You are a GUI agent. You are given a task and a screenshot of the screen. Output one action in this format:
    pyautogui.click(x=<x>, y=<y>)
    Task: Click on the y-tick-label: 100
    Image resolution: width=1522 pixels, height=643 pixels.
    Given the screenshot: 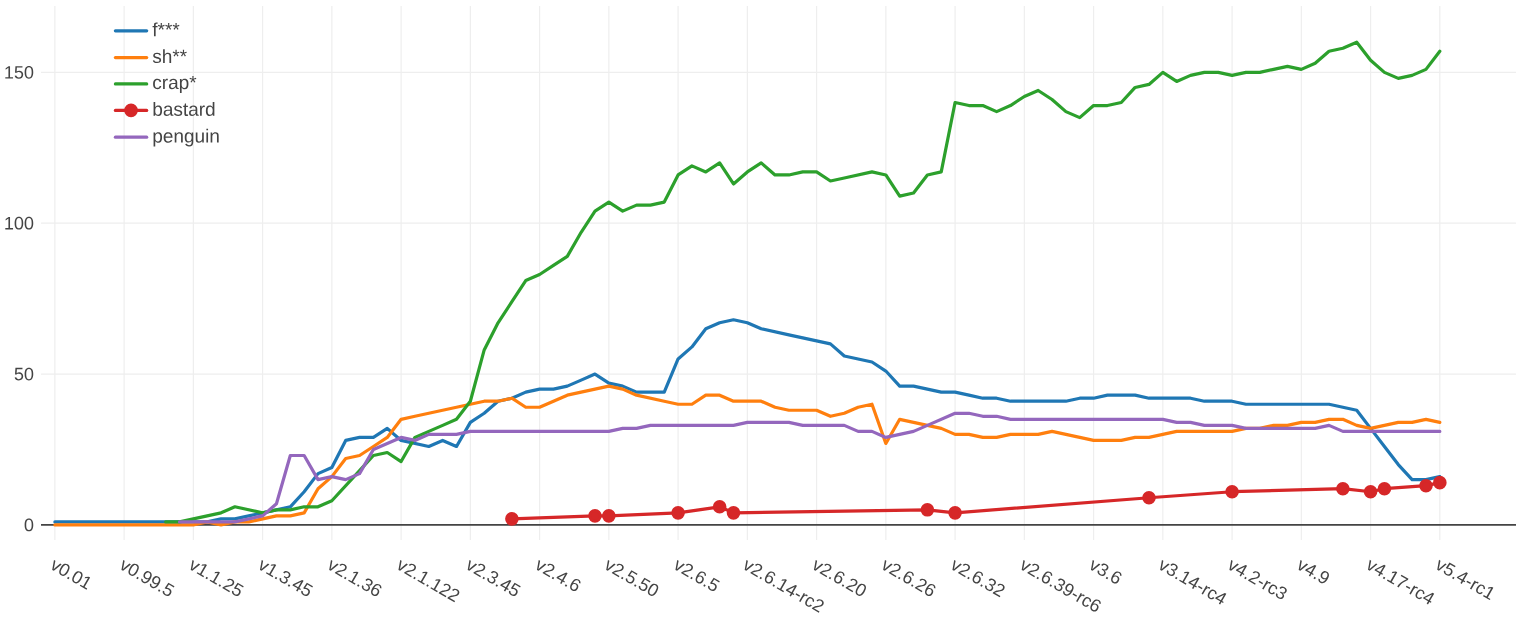 What is the action you would take?
    pyautogui.click(x=19, y=223)
    